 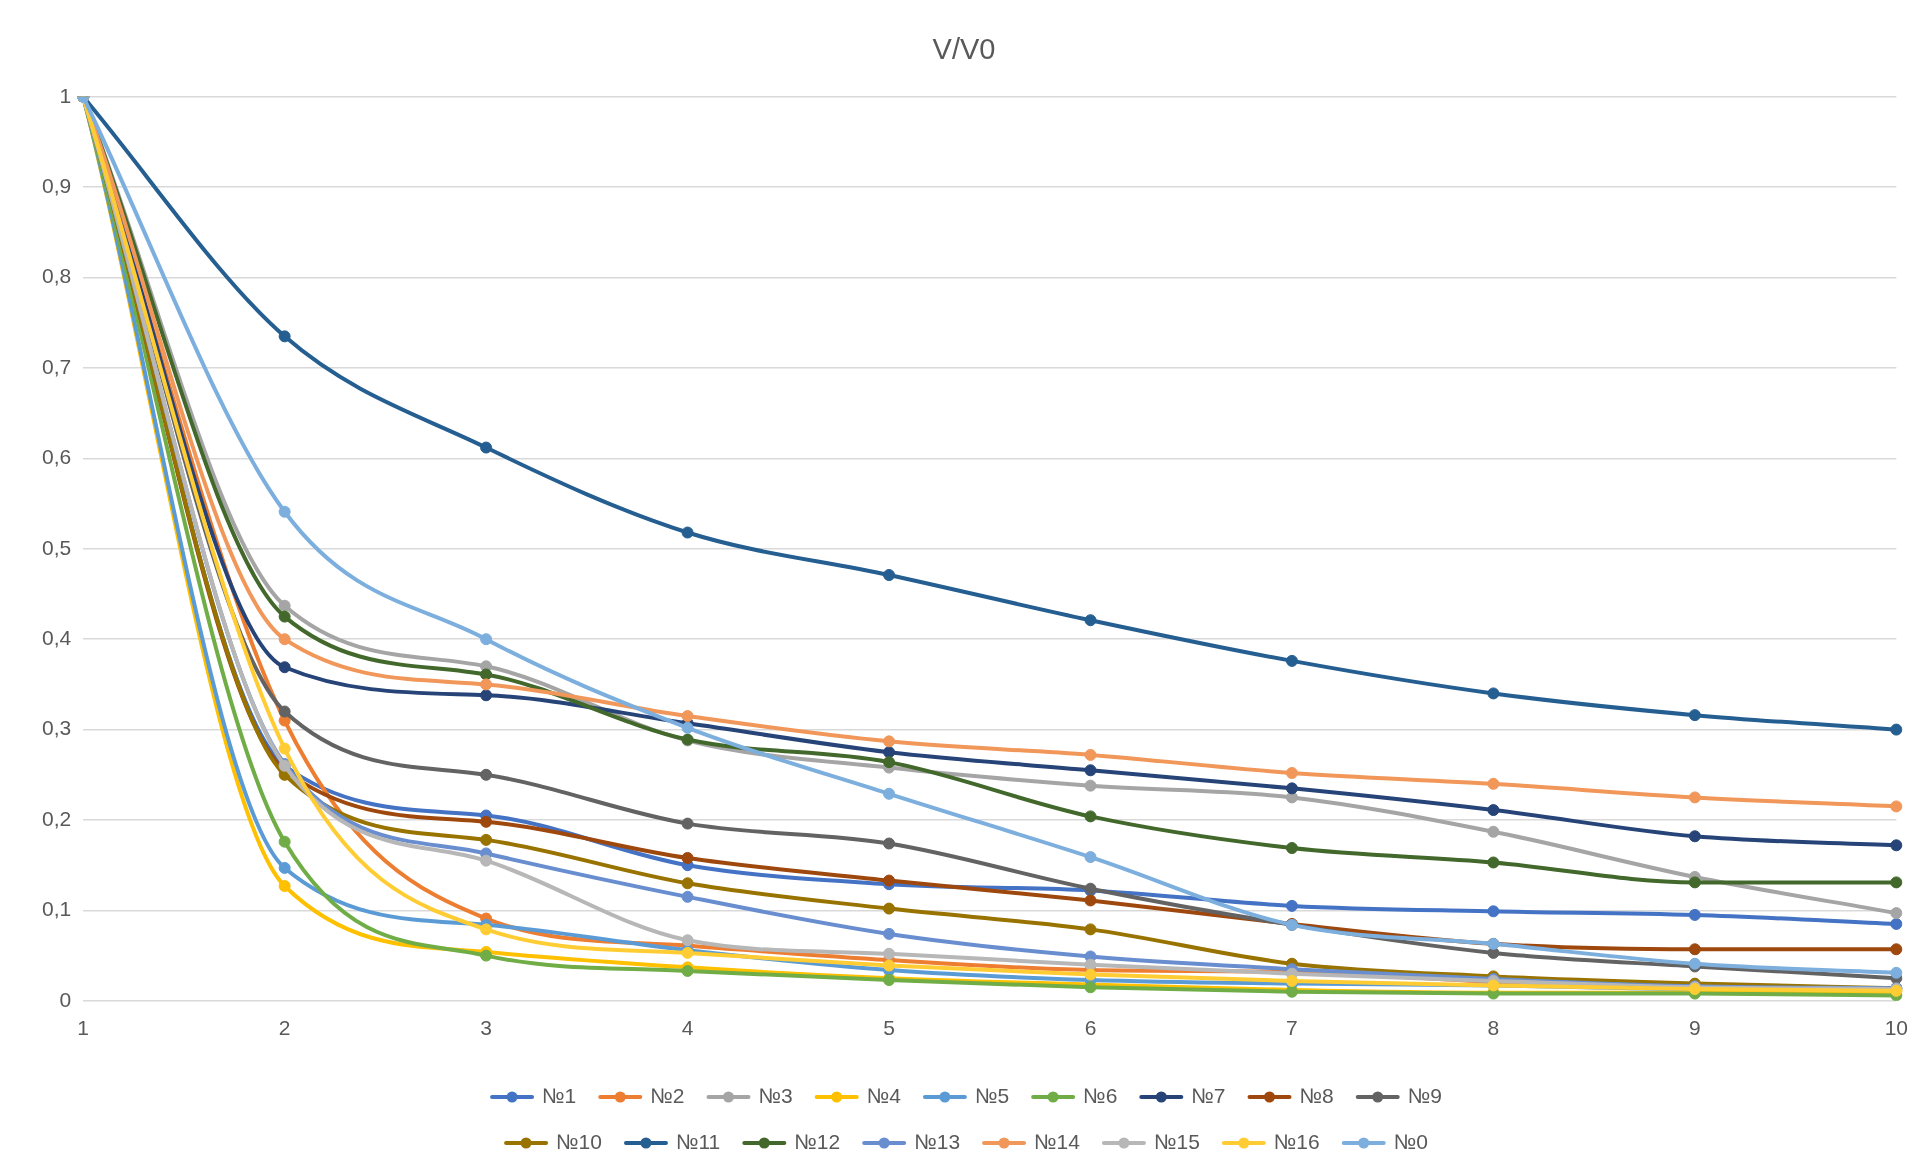 I want to click on chart-title: V/V0, so click(x=964, y=49).